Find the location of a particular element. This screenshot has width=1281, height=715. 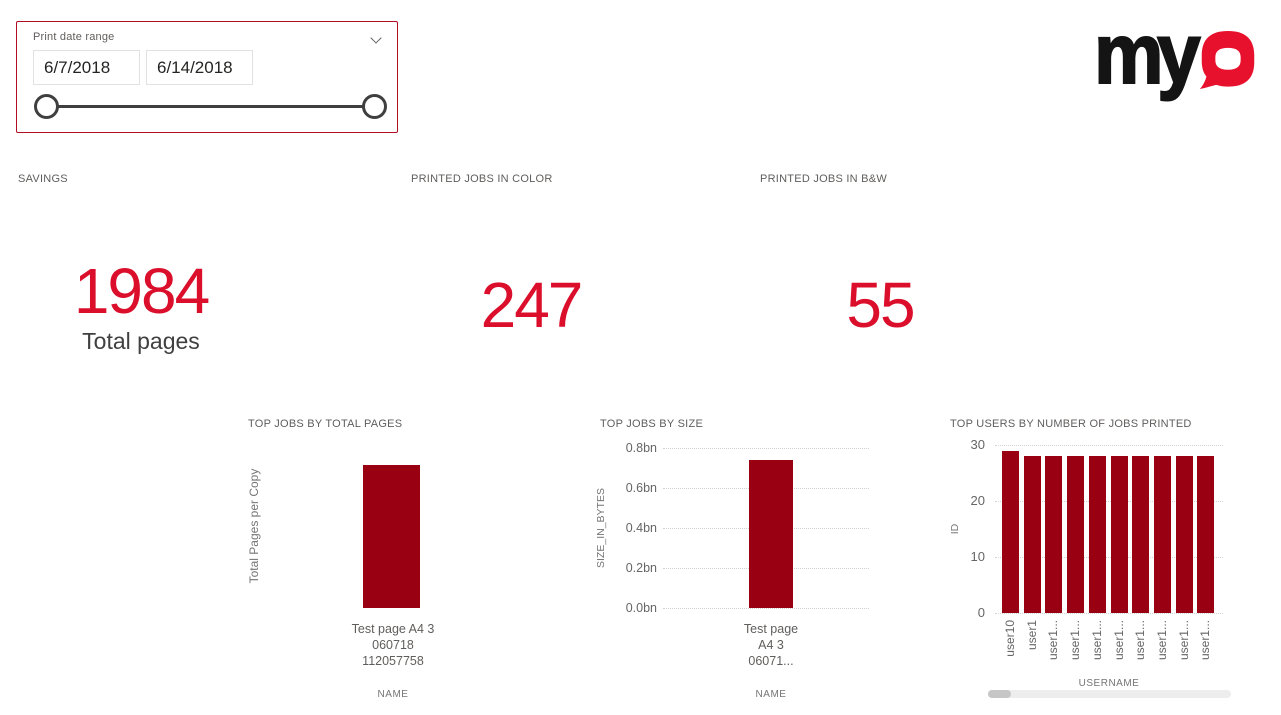

chevron-down-icon is located at coordinates (376, 38).